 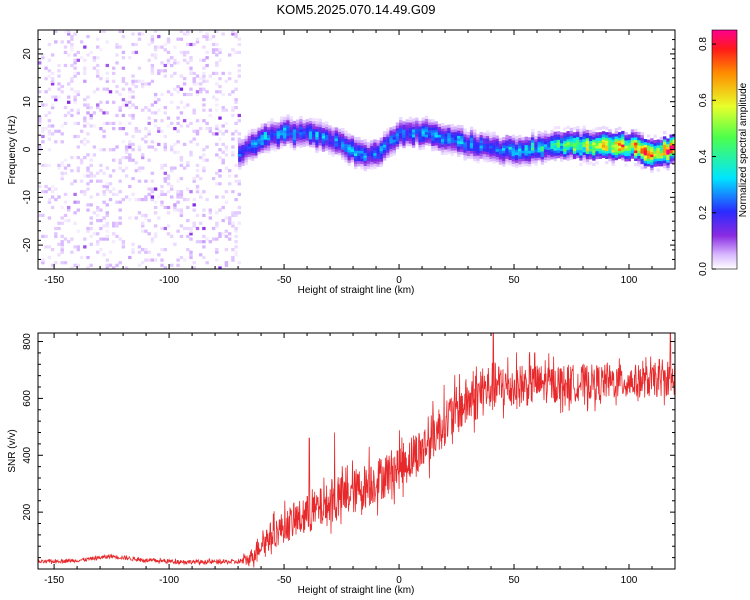 I want to click on y-tick-label: 0, so click(x=27, y=149).